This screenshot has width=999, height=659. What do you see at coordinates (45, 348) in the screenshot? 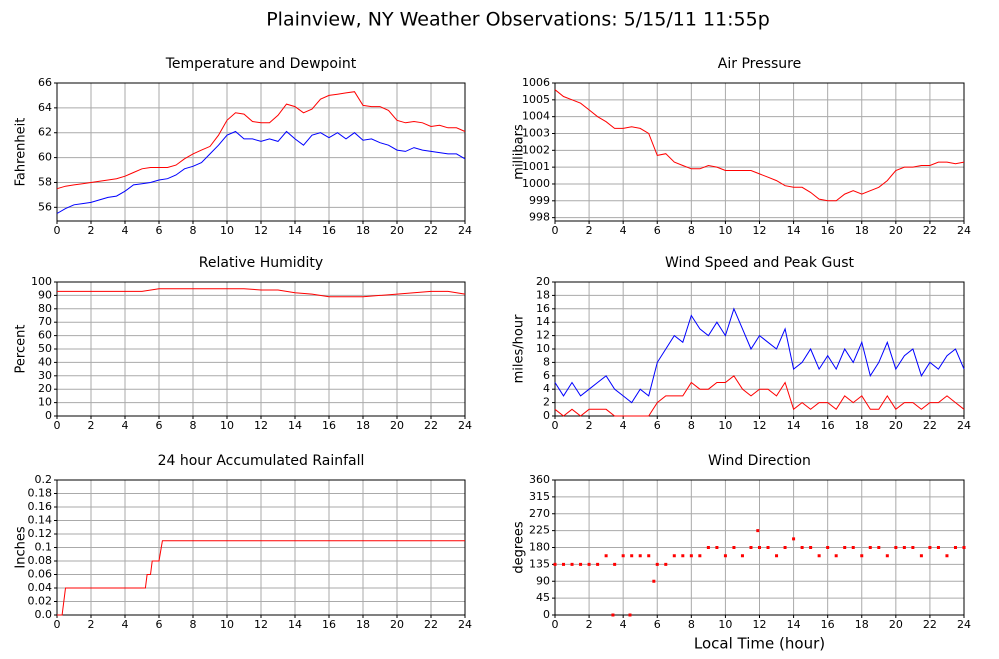
I see `y-tick-label: 50` at bounding box center [45, 348].